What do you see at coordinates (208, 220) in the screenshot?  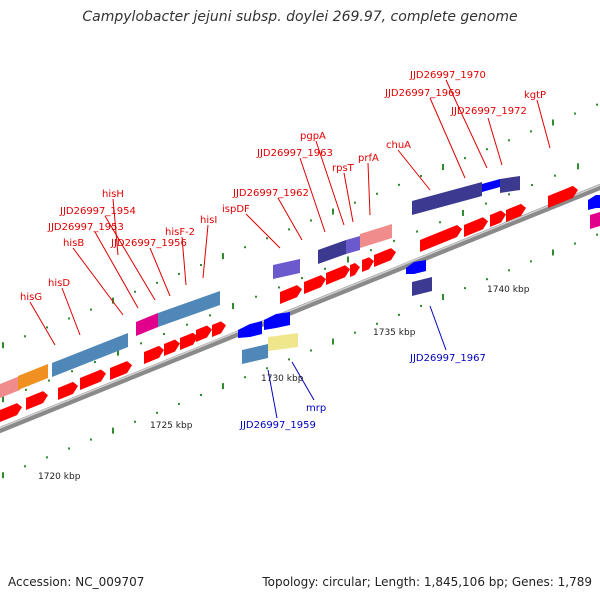 I see `gene-label-hisI: hisI` at bounding box center [208, 220].